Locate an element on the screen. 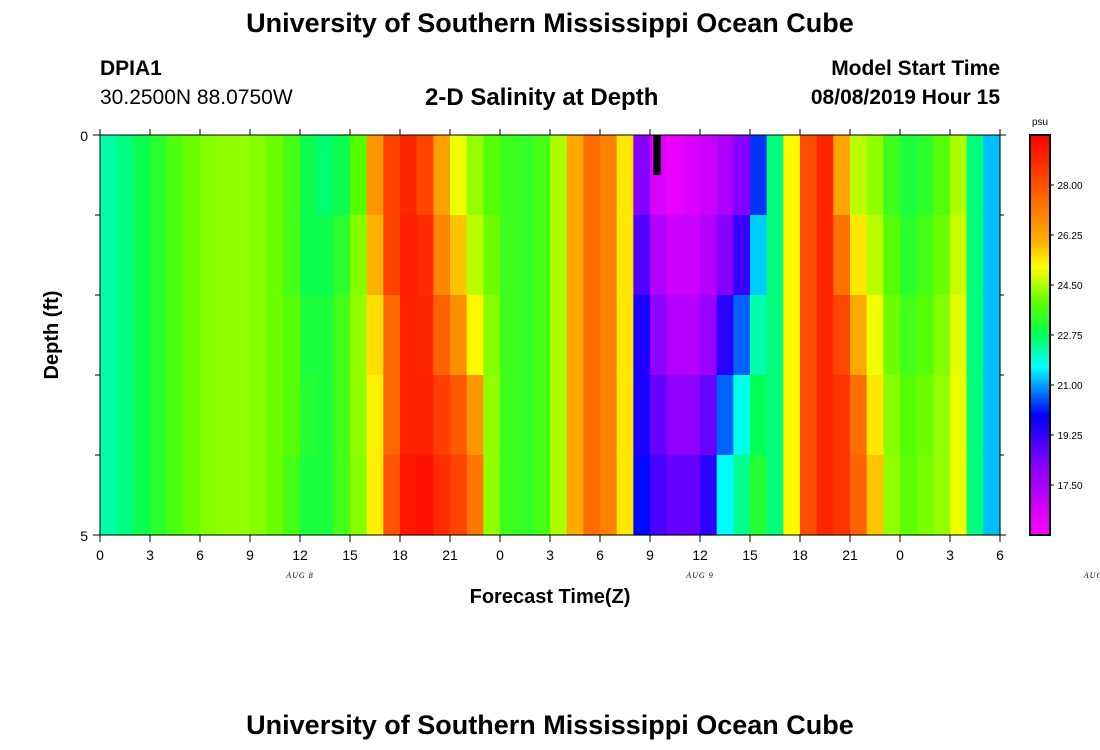  colorbar-tick-label: 22.75 is located at coordinates (1069, 336).